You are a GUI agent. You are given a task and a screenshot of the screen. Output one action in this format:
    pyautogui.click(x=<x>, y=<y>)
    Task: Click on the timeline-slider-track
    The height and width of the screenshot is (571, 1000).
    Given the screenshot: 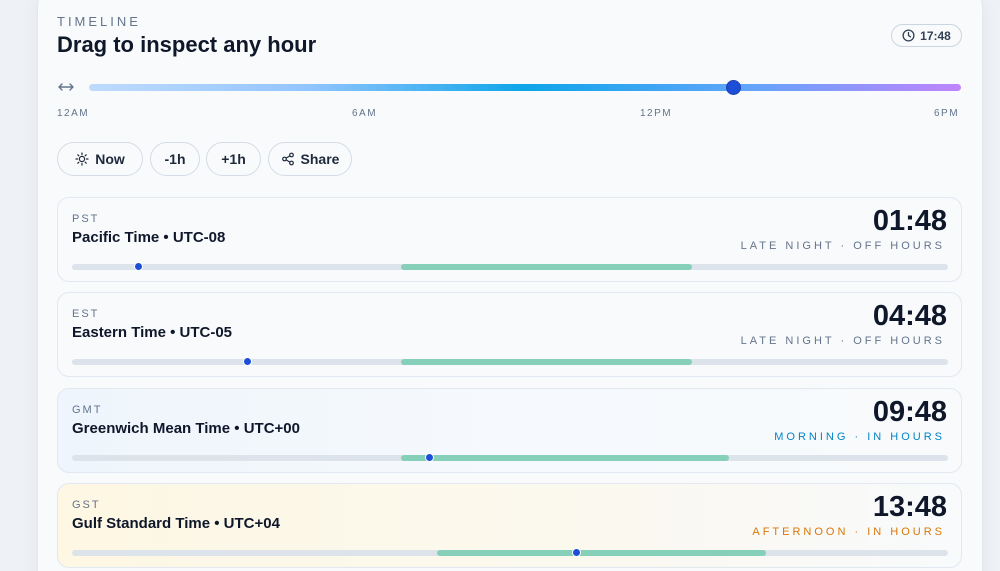 What is the action you would take?
    pyautogui.click(x=525, y=87)
    